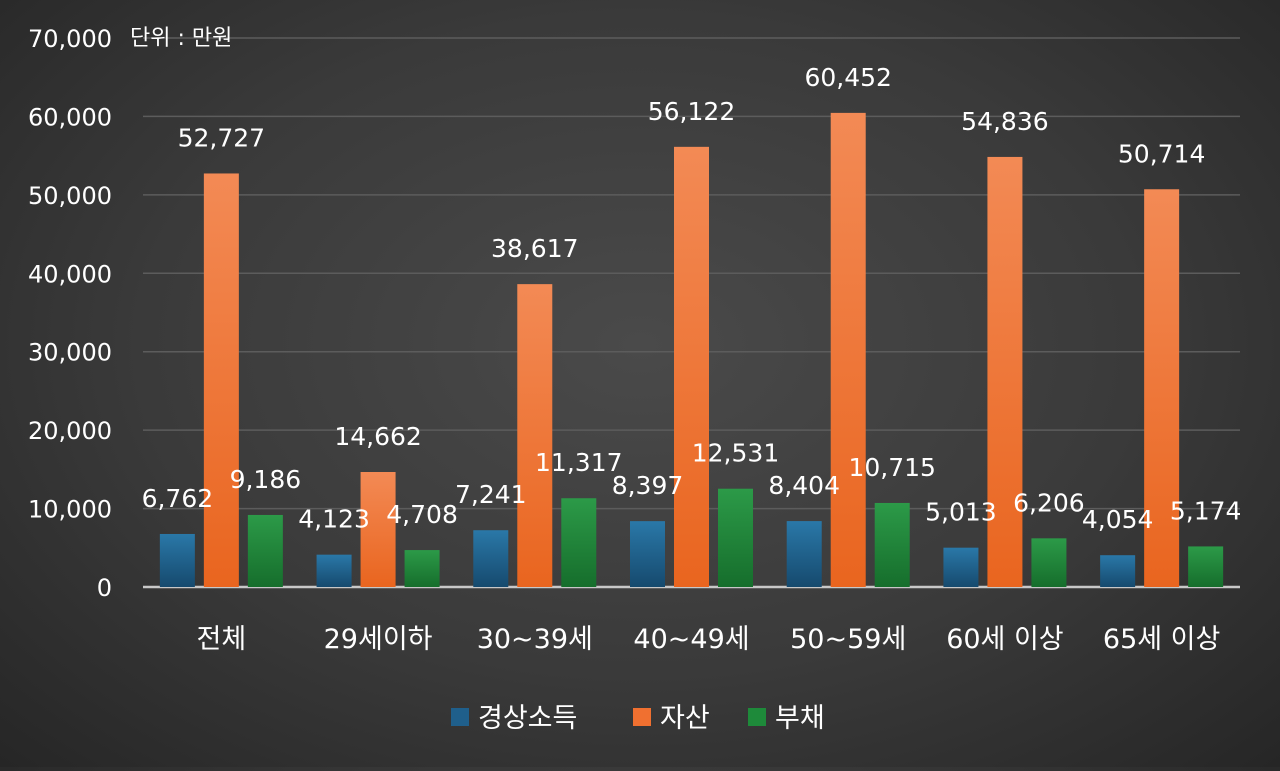 The image size is (1280, 771). What do you see at coordinates (685, 718) in the screenshot?
I see `legend-label-assets: 자산` at bounding box center [685, 718].